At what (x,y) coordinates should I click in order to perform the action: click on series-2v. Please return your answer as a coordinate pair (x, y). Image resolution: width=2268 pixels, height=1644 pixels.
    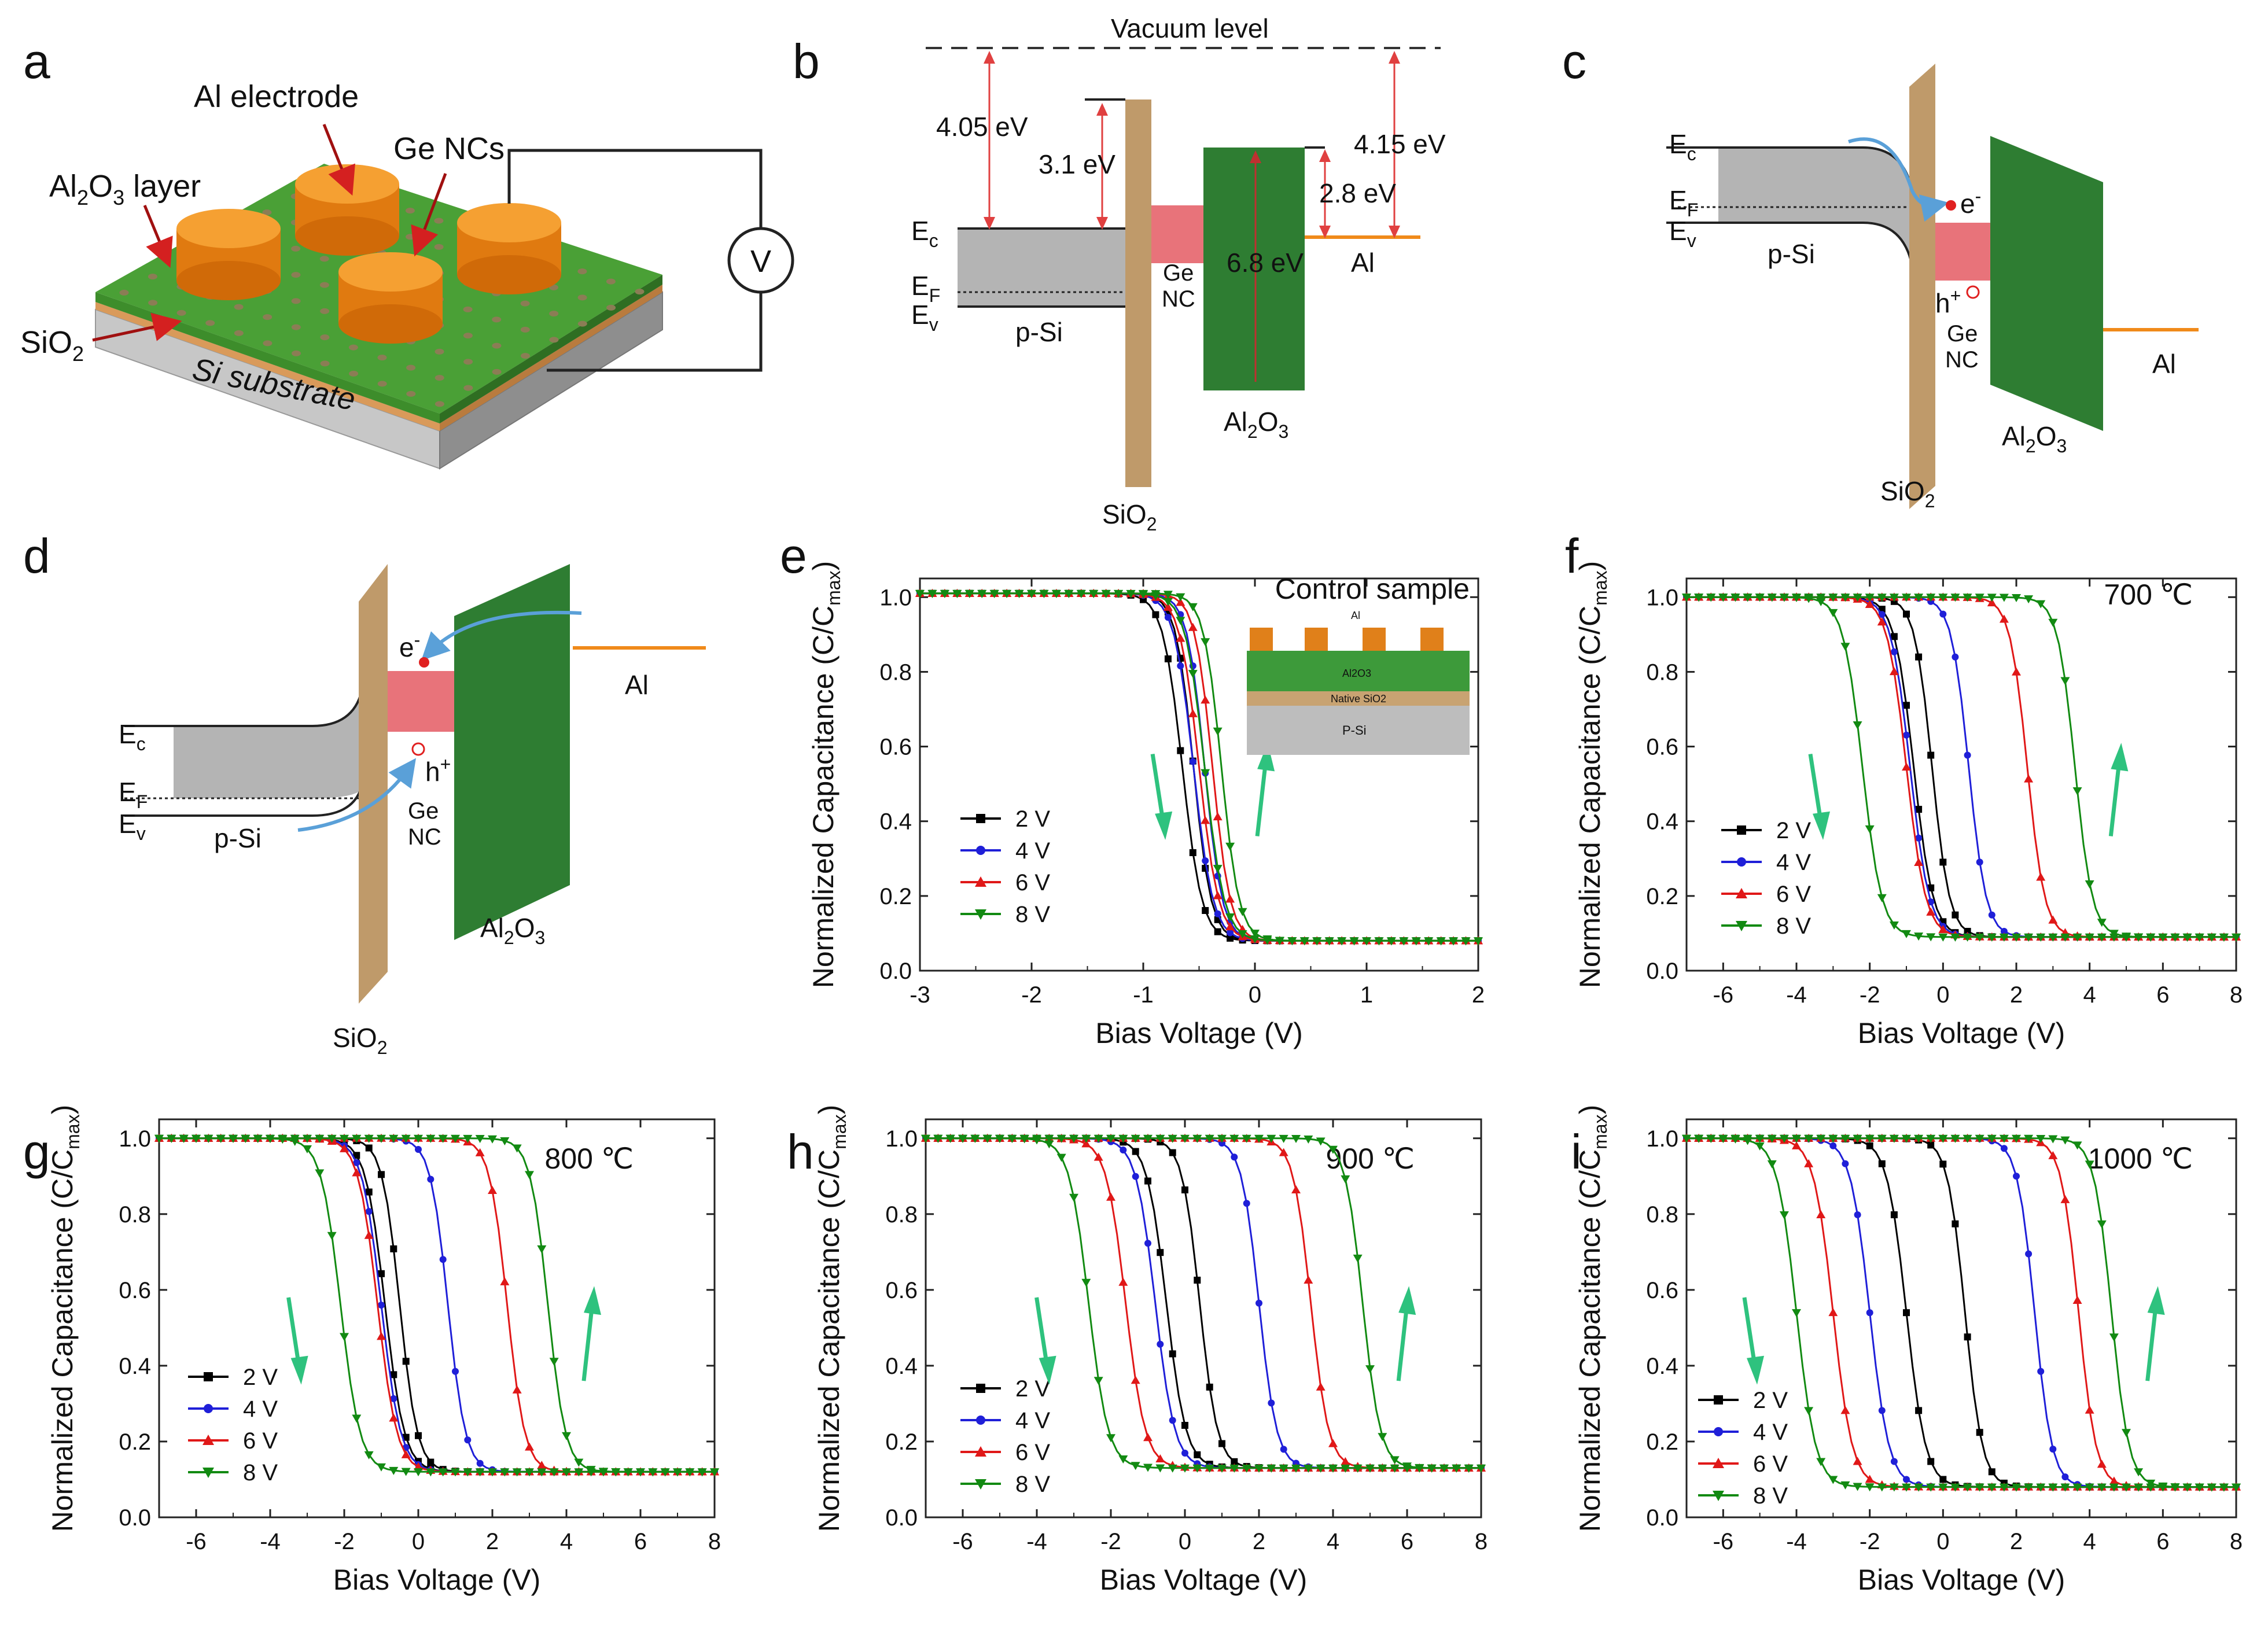
    Looking at the image, I should click on (1961, 767).